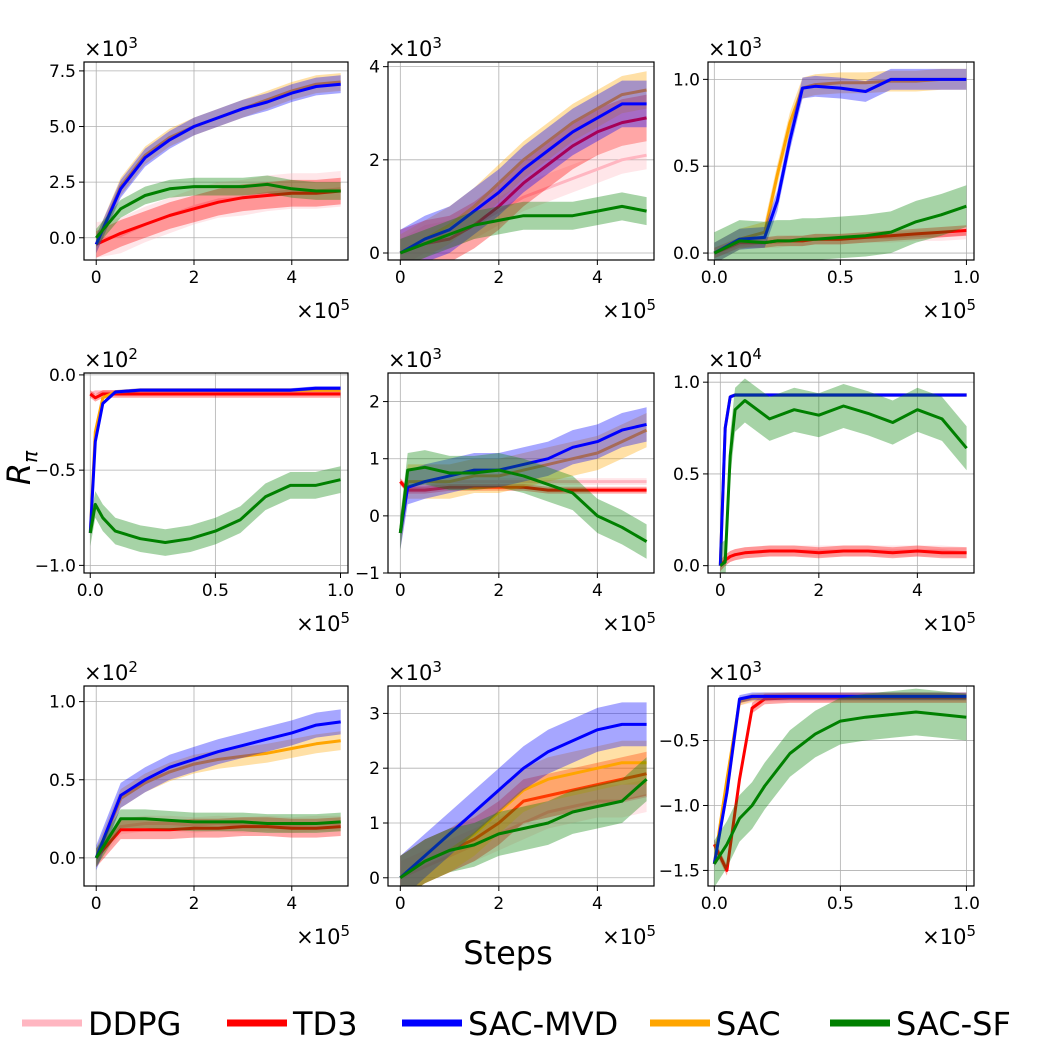  What do you see at coordinates (374, 824) in the screenshot?
I see `y-tick-label: 1` at bounding box center [374, 824].